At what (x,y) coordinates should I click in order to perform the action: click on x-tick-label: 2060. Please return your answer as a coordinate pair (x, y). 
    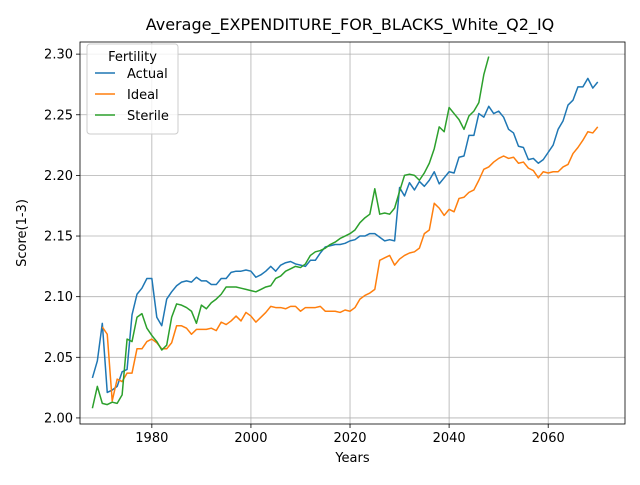
    Looking at the image, I should click on (548, 438).